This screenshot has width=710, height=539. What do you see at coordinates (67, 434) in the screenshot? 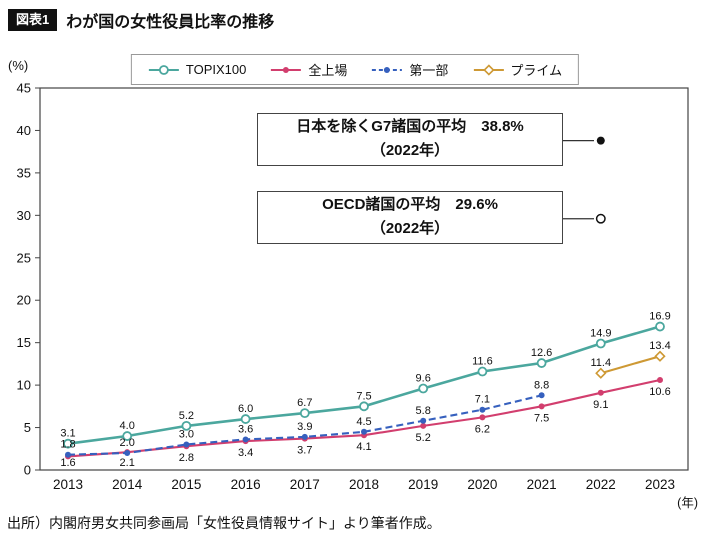
I see `data-label: 3.1` at bounding box center [67, 434].